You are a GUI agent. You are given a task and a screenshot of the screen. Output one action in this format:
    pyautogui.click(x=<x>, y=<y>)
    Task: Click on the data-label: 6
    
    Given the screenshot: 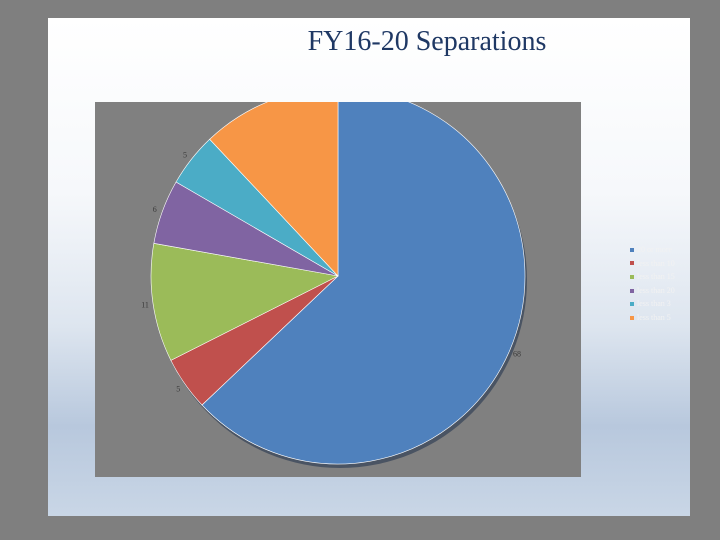 What is the action you would take?
    pyautogui.click(x=155, y=209)
    